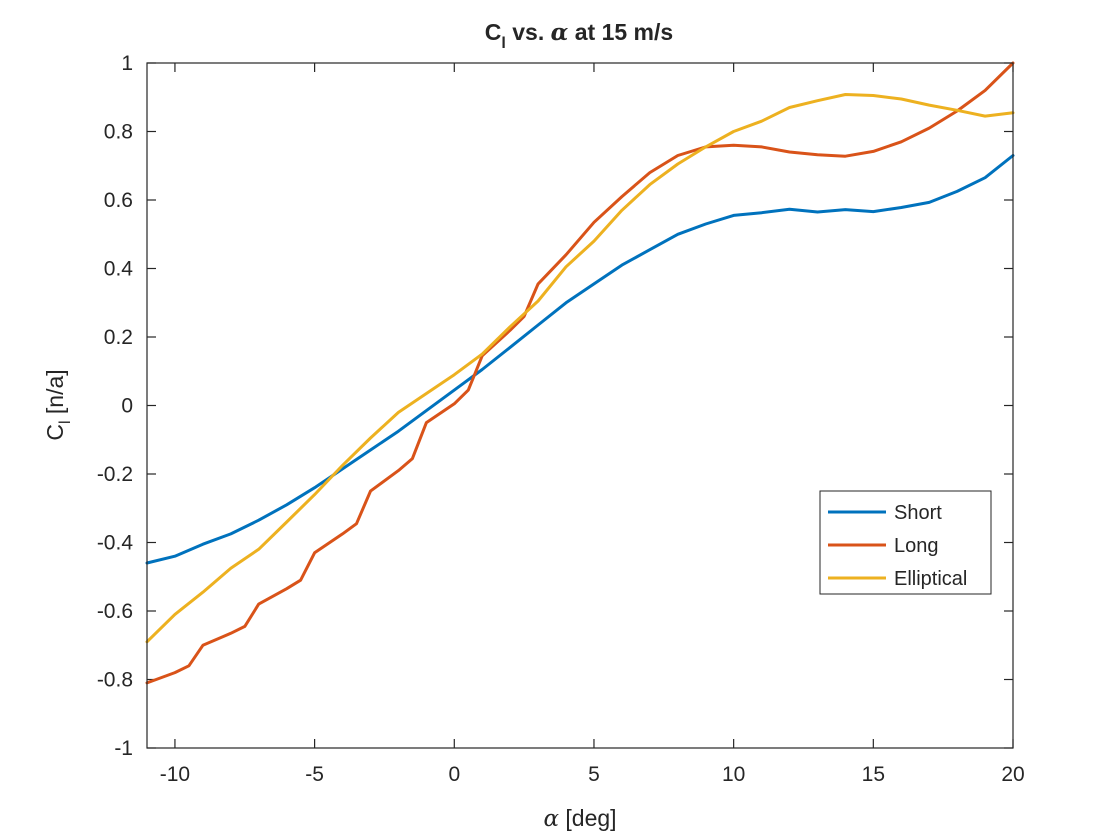 This screenshot has height=840, width=1120. I want to click on x-tick-label: -10, so click(175, 774).